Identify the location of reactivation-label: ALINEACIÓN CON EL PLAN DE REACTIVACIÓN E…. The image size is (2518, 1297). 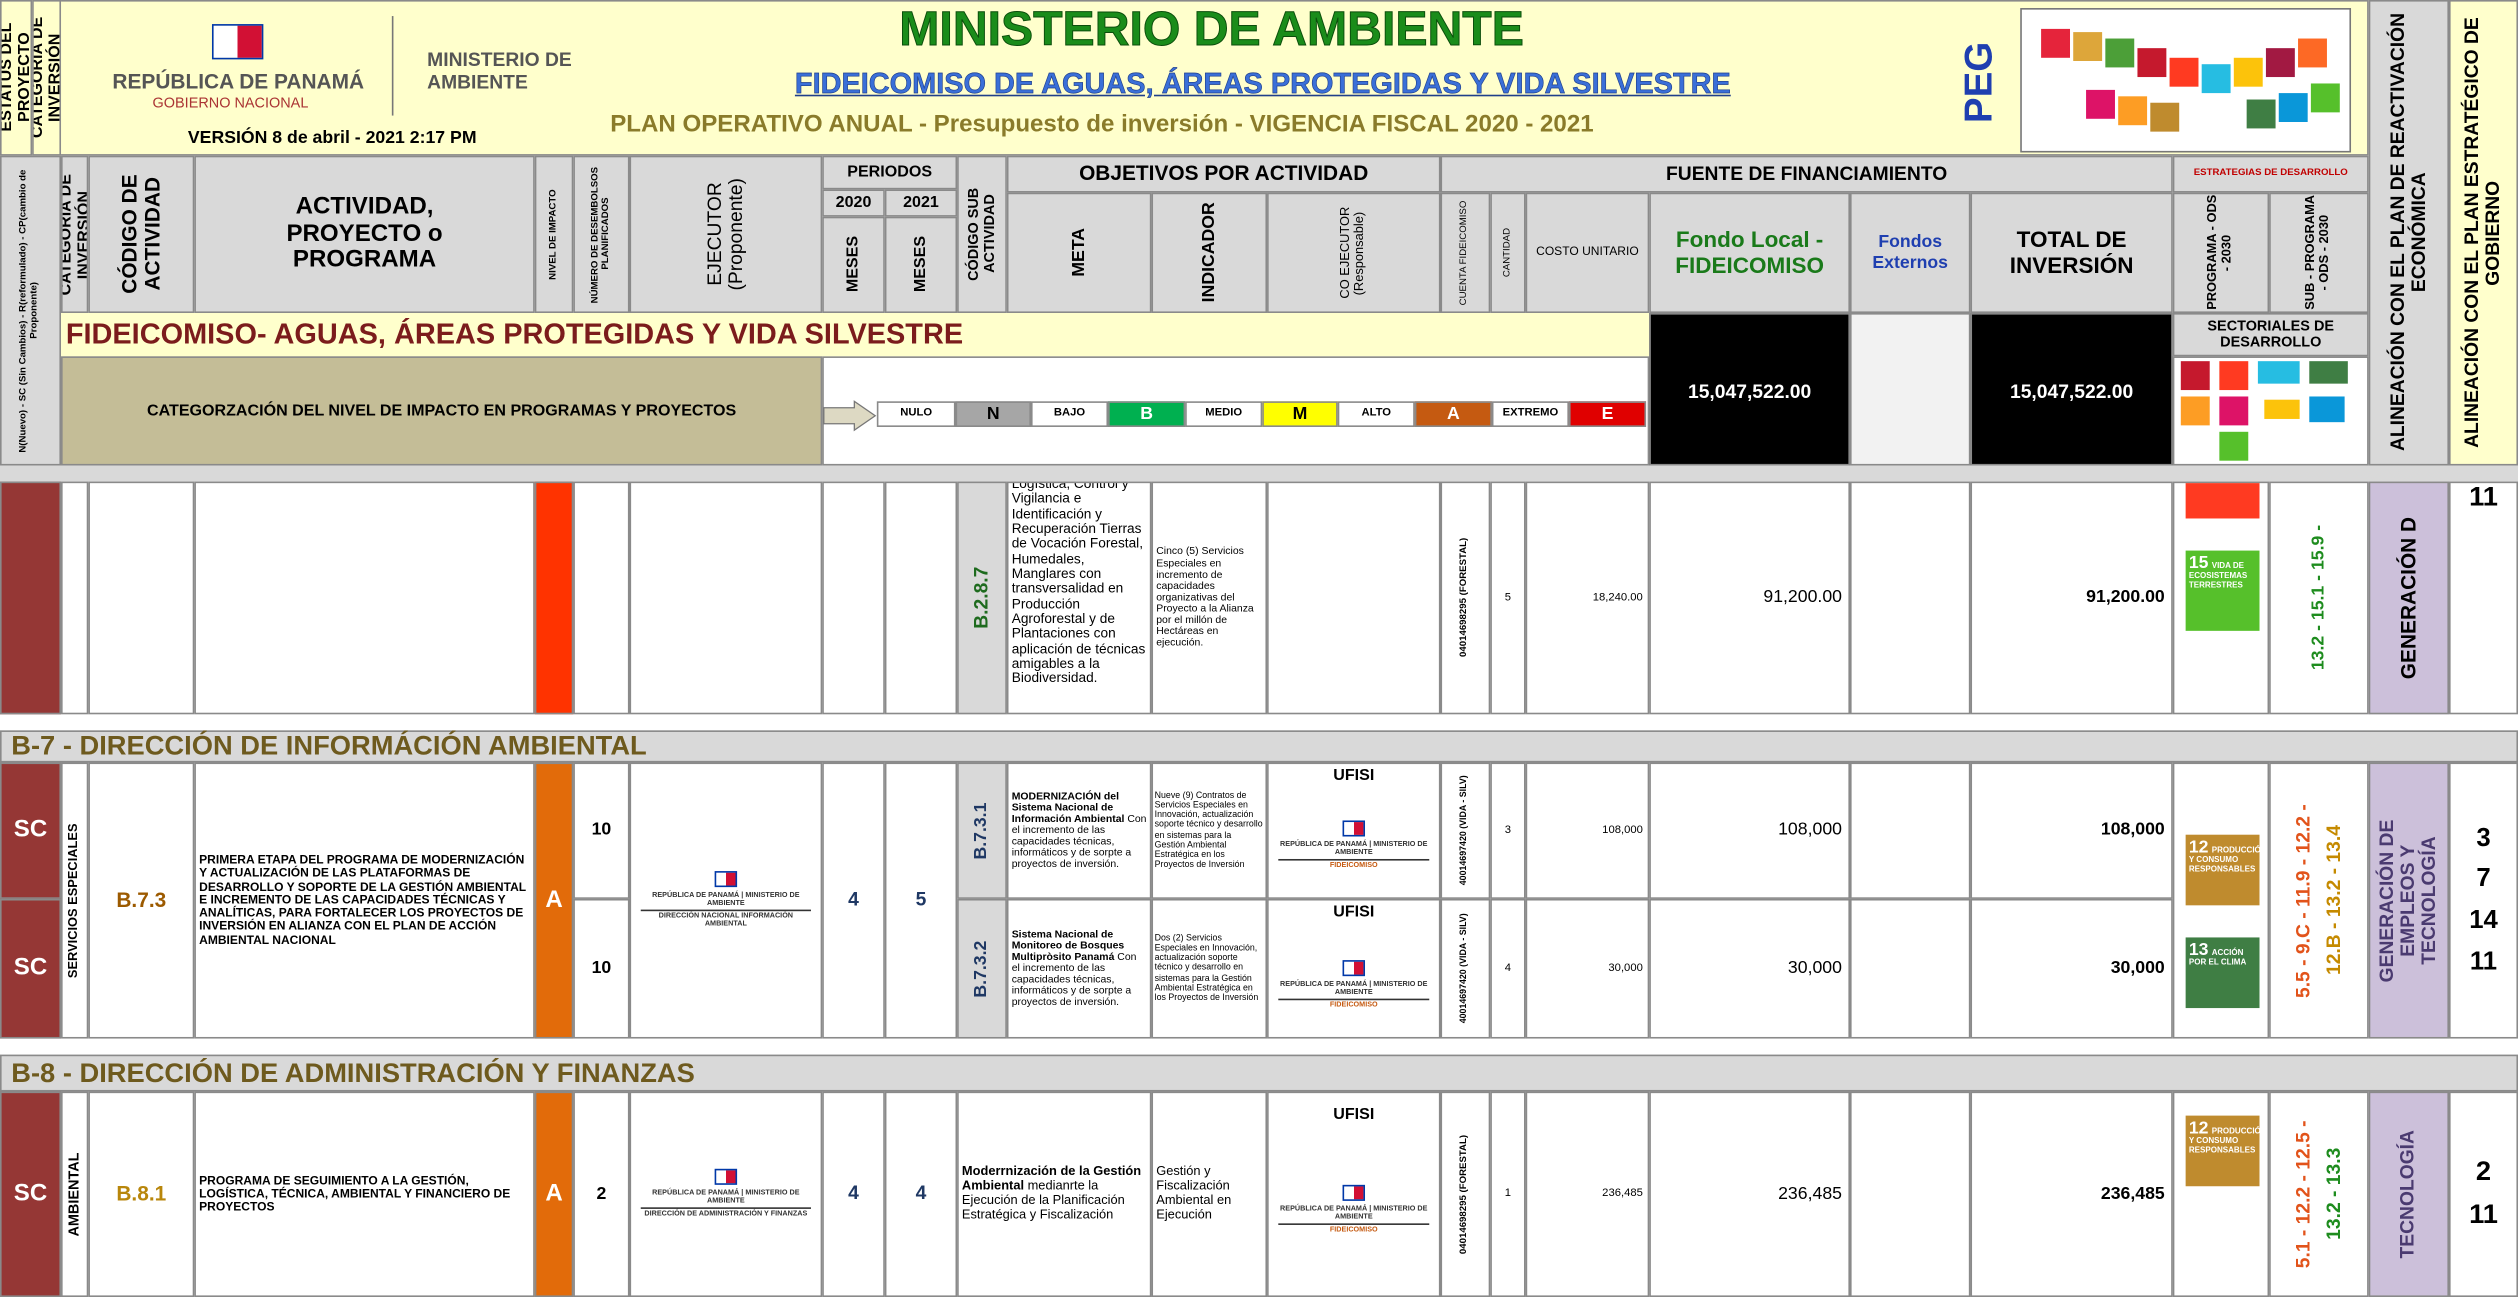
(2408, 232).